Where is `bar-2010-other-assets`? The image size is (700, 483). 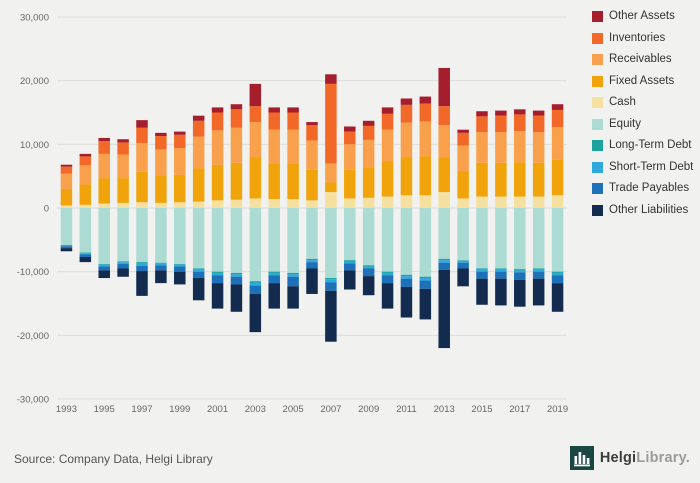 bar-2010-other-assets is located at coordinates (387, 110).